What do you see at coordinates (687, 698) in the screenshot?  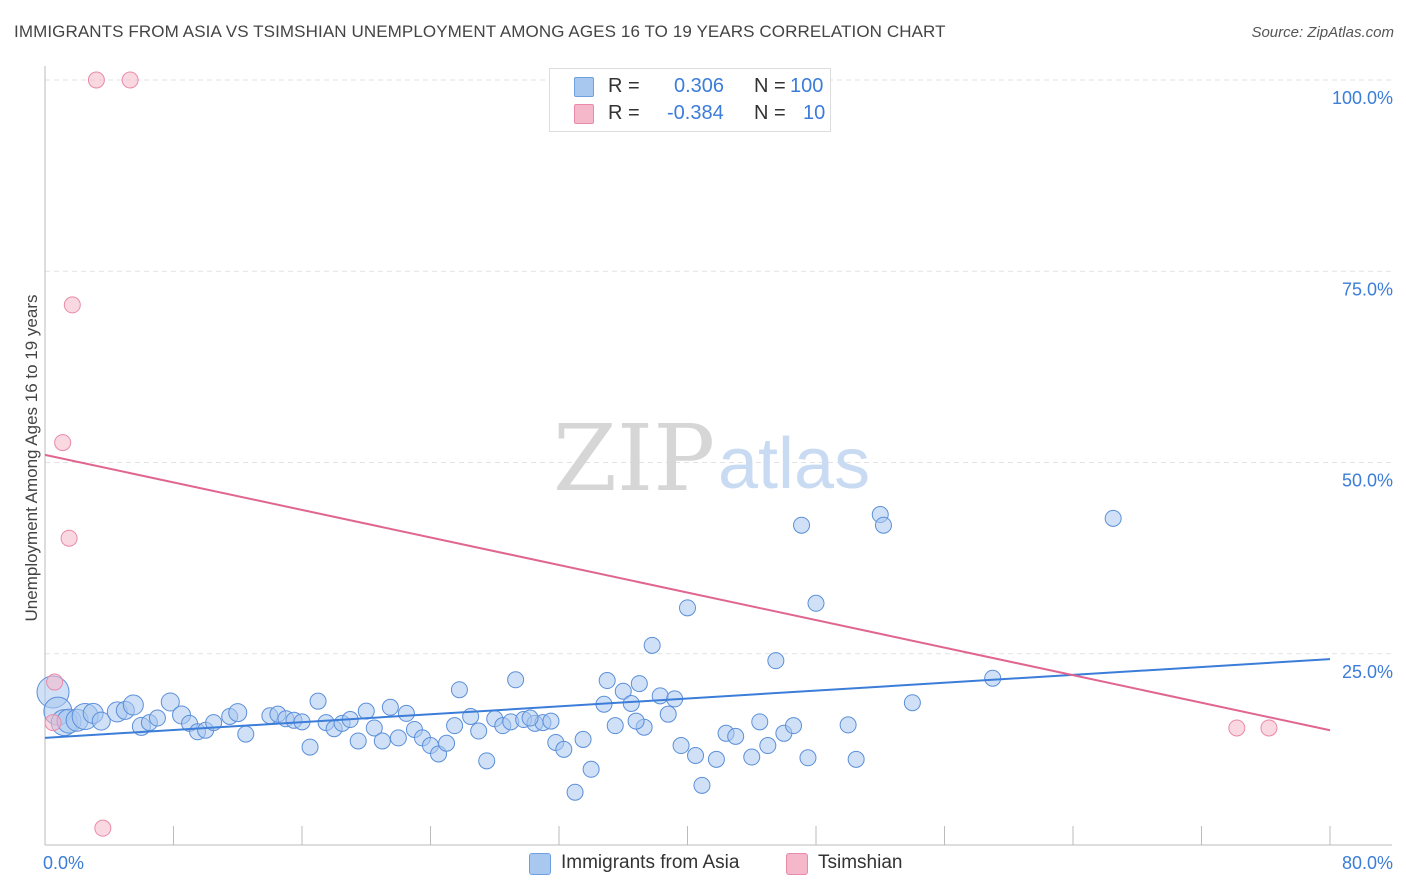 I see `trend-line-asia` at bounding box center [687, 698].